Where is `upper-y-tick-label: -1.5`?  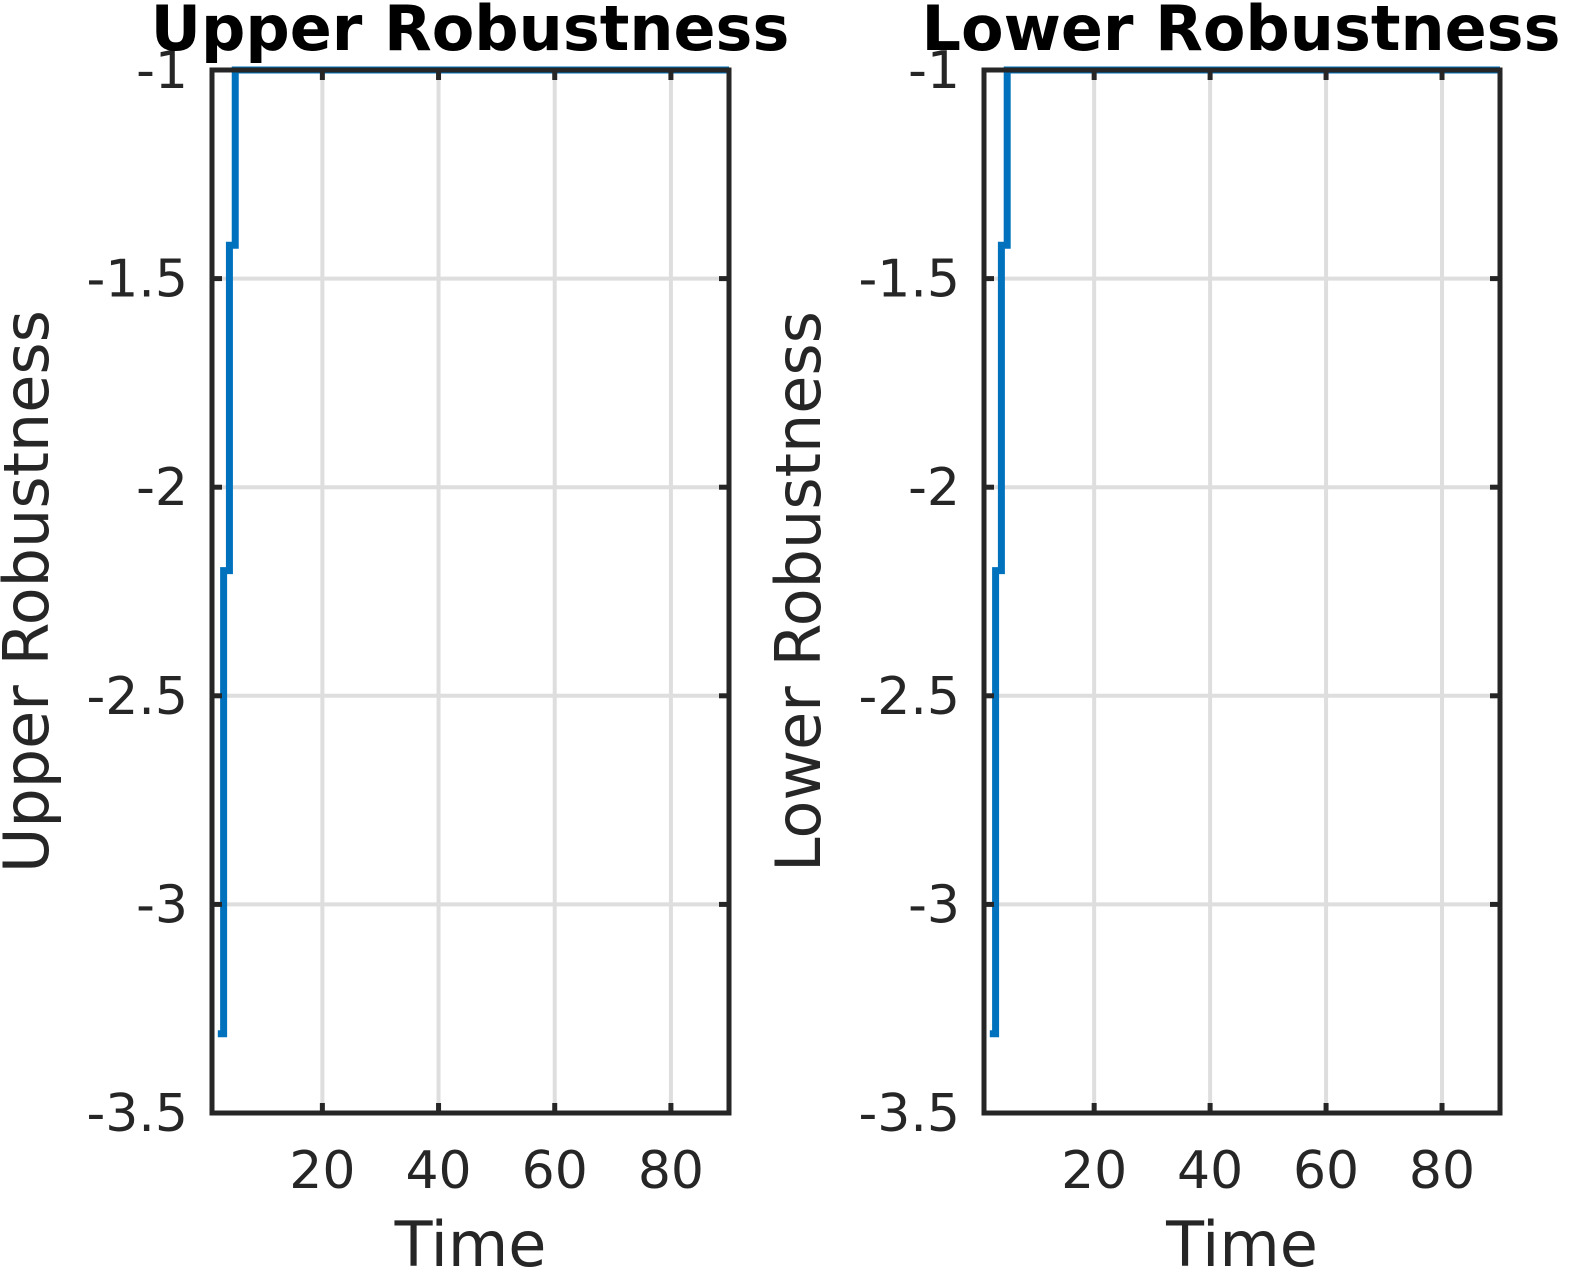 upper-y-tick-label: -1.5 is located at coordinates (137, 280).